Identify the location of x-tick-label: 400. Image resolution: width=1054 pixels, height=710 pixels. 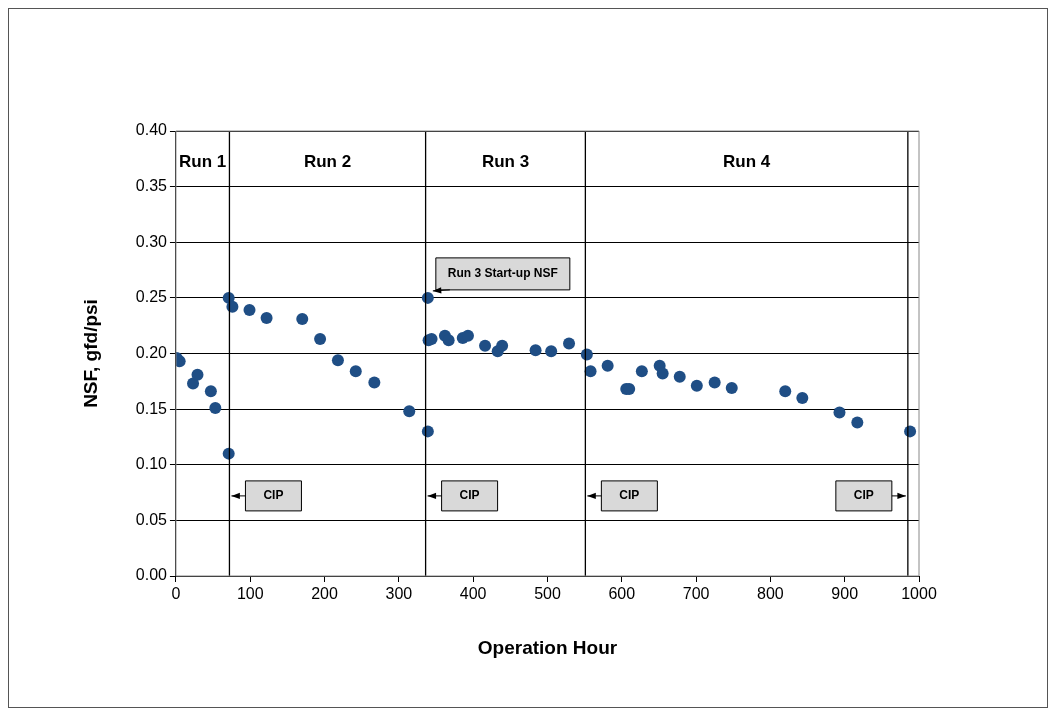
(473, 594).